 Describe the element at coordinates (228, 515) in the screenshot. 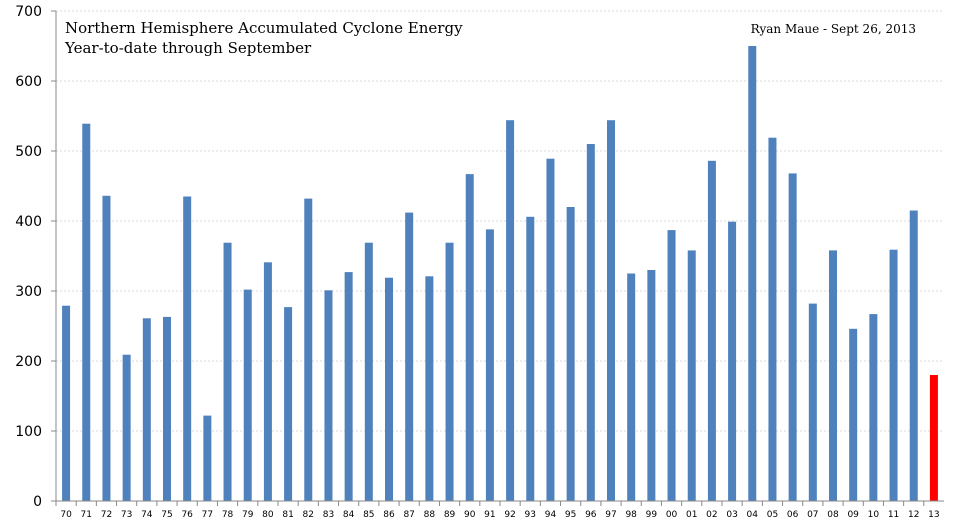

I see `x-tick-label: 78` at that location.